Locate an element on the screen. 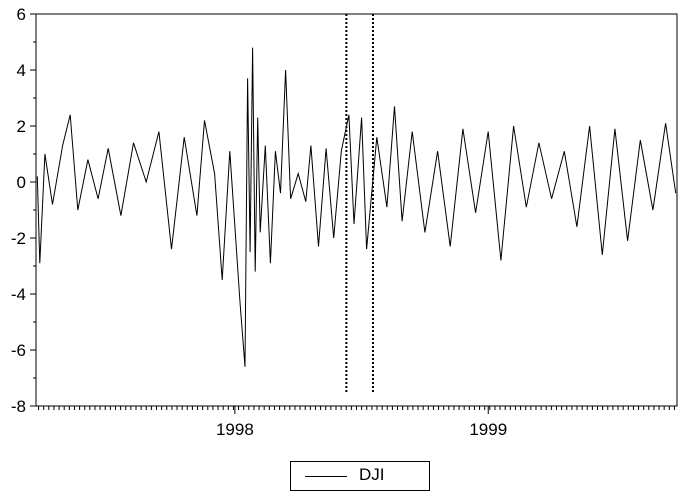  y-tick-label: 4 is located at coordinates (21, 70).